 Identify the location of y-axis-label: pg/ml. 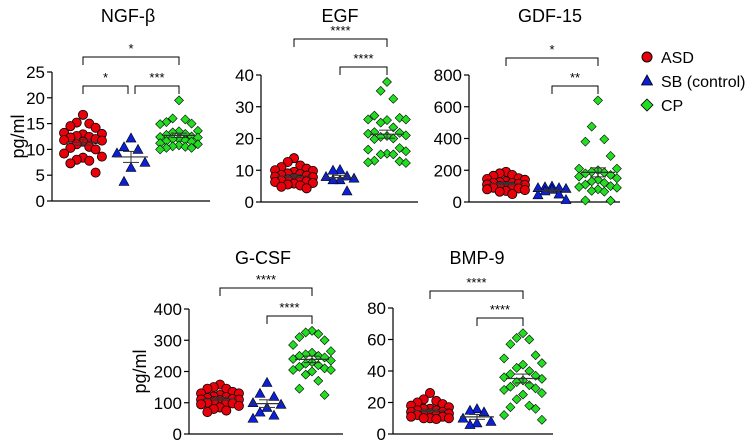
(18, 136).